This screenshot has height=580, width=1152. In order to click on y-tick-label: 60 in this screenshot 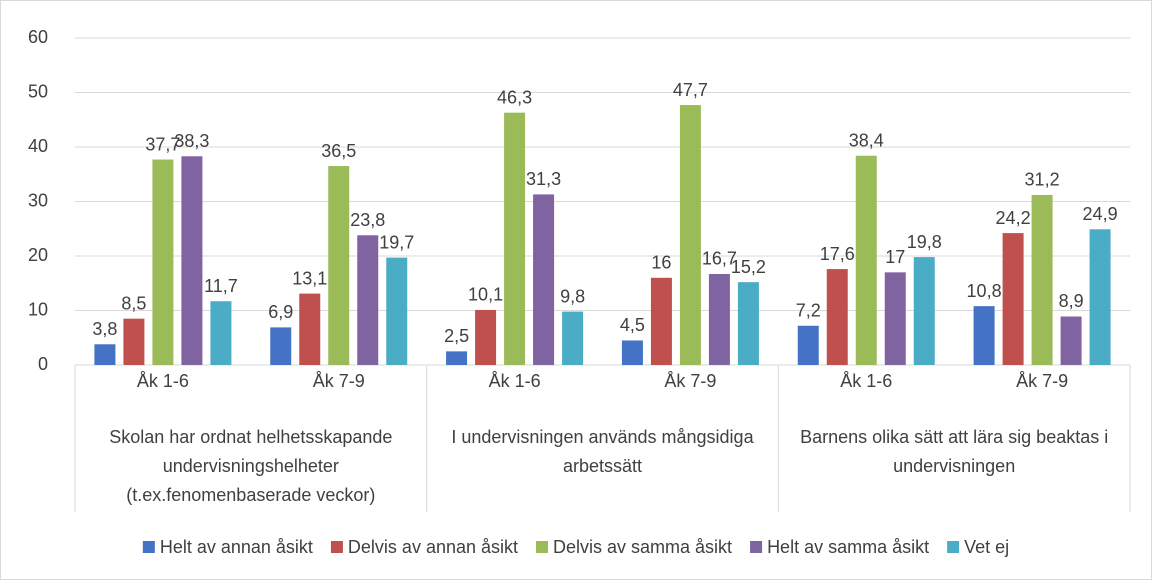, I will do `click(38, 37)`.